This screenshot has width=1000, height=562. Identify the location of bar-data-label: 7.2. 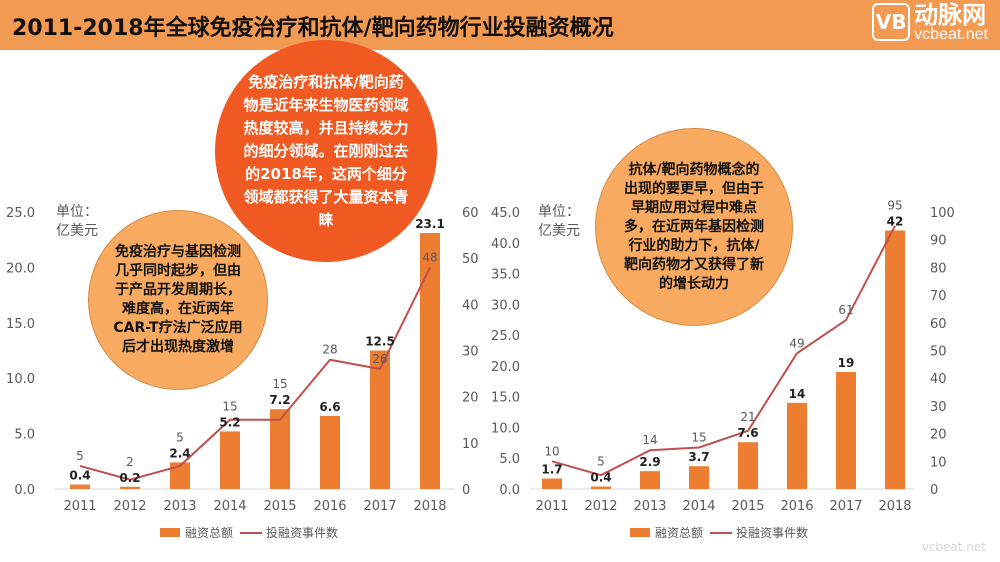
(279, 400).